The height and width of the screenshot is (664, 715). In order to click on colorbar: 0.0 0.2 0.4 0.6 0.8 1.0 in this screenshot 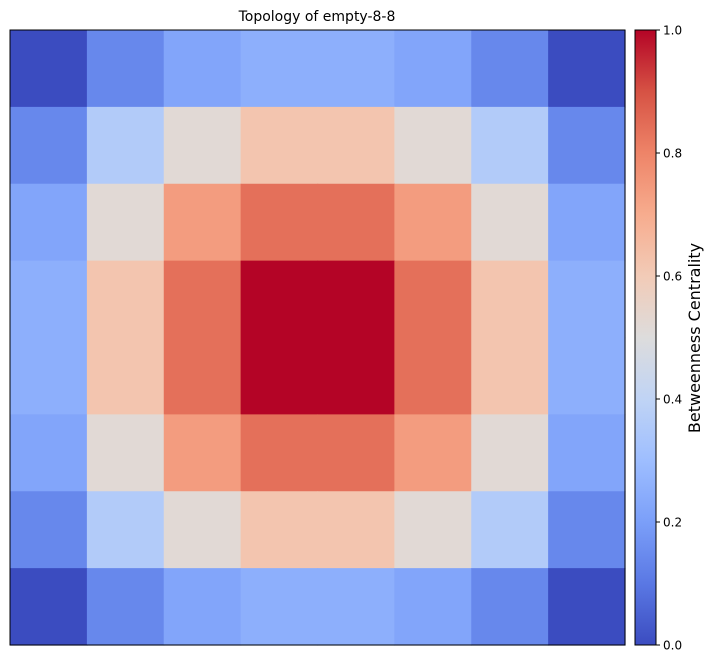, I will do `click(658, 338)`.